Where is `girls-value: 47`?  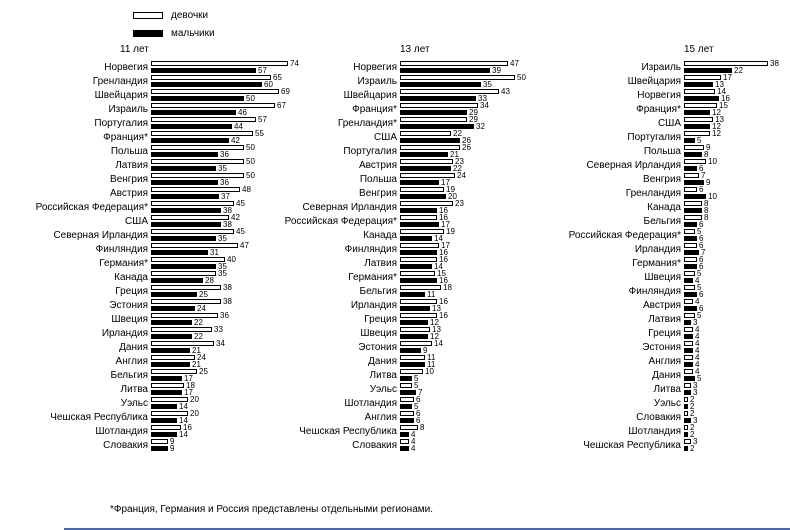
girls-value: 47 is located at coordinates (244, 245).